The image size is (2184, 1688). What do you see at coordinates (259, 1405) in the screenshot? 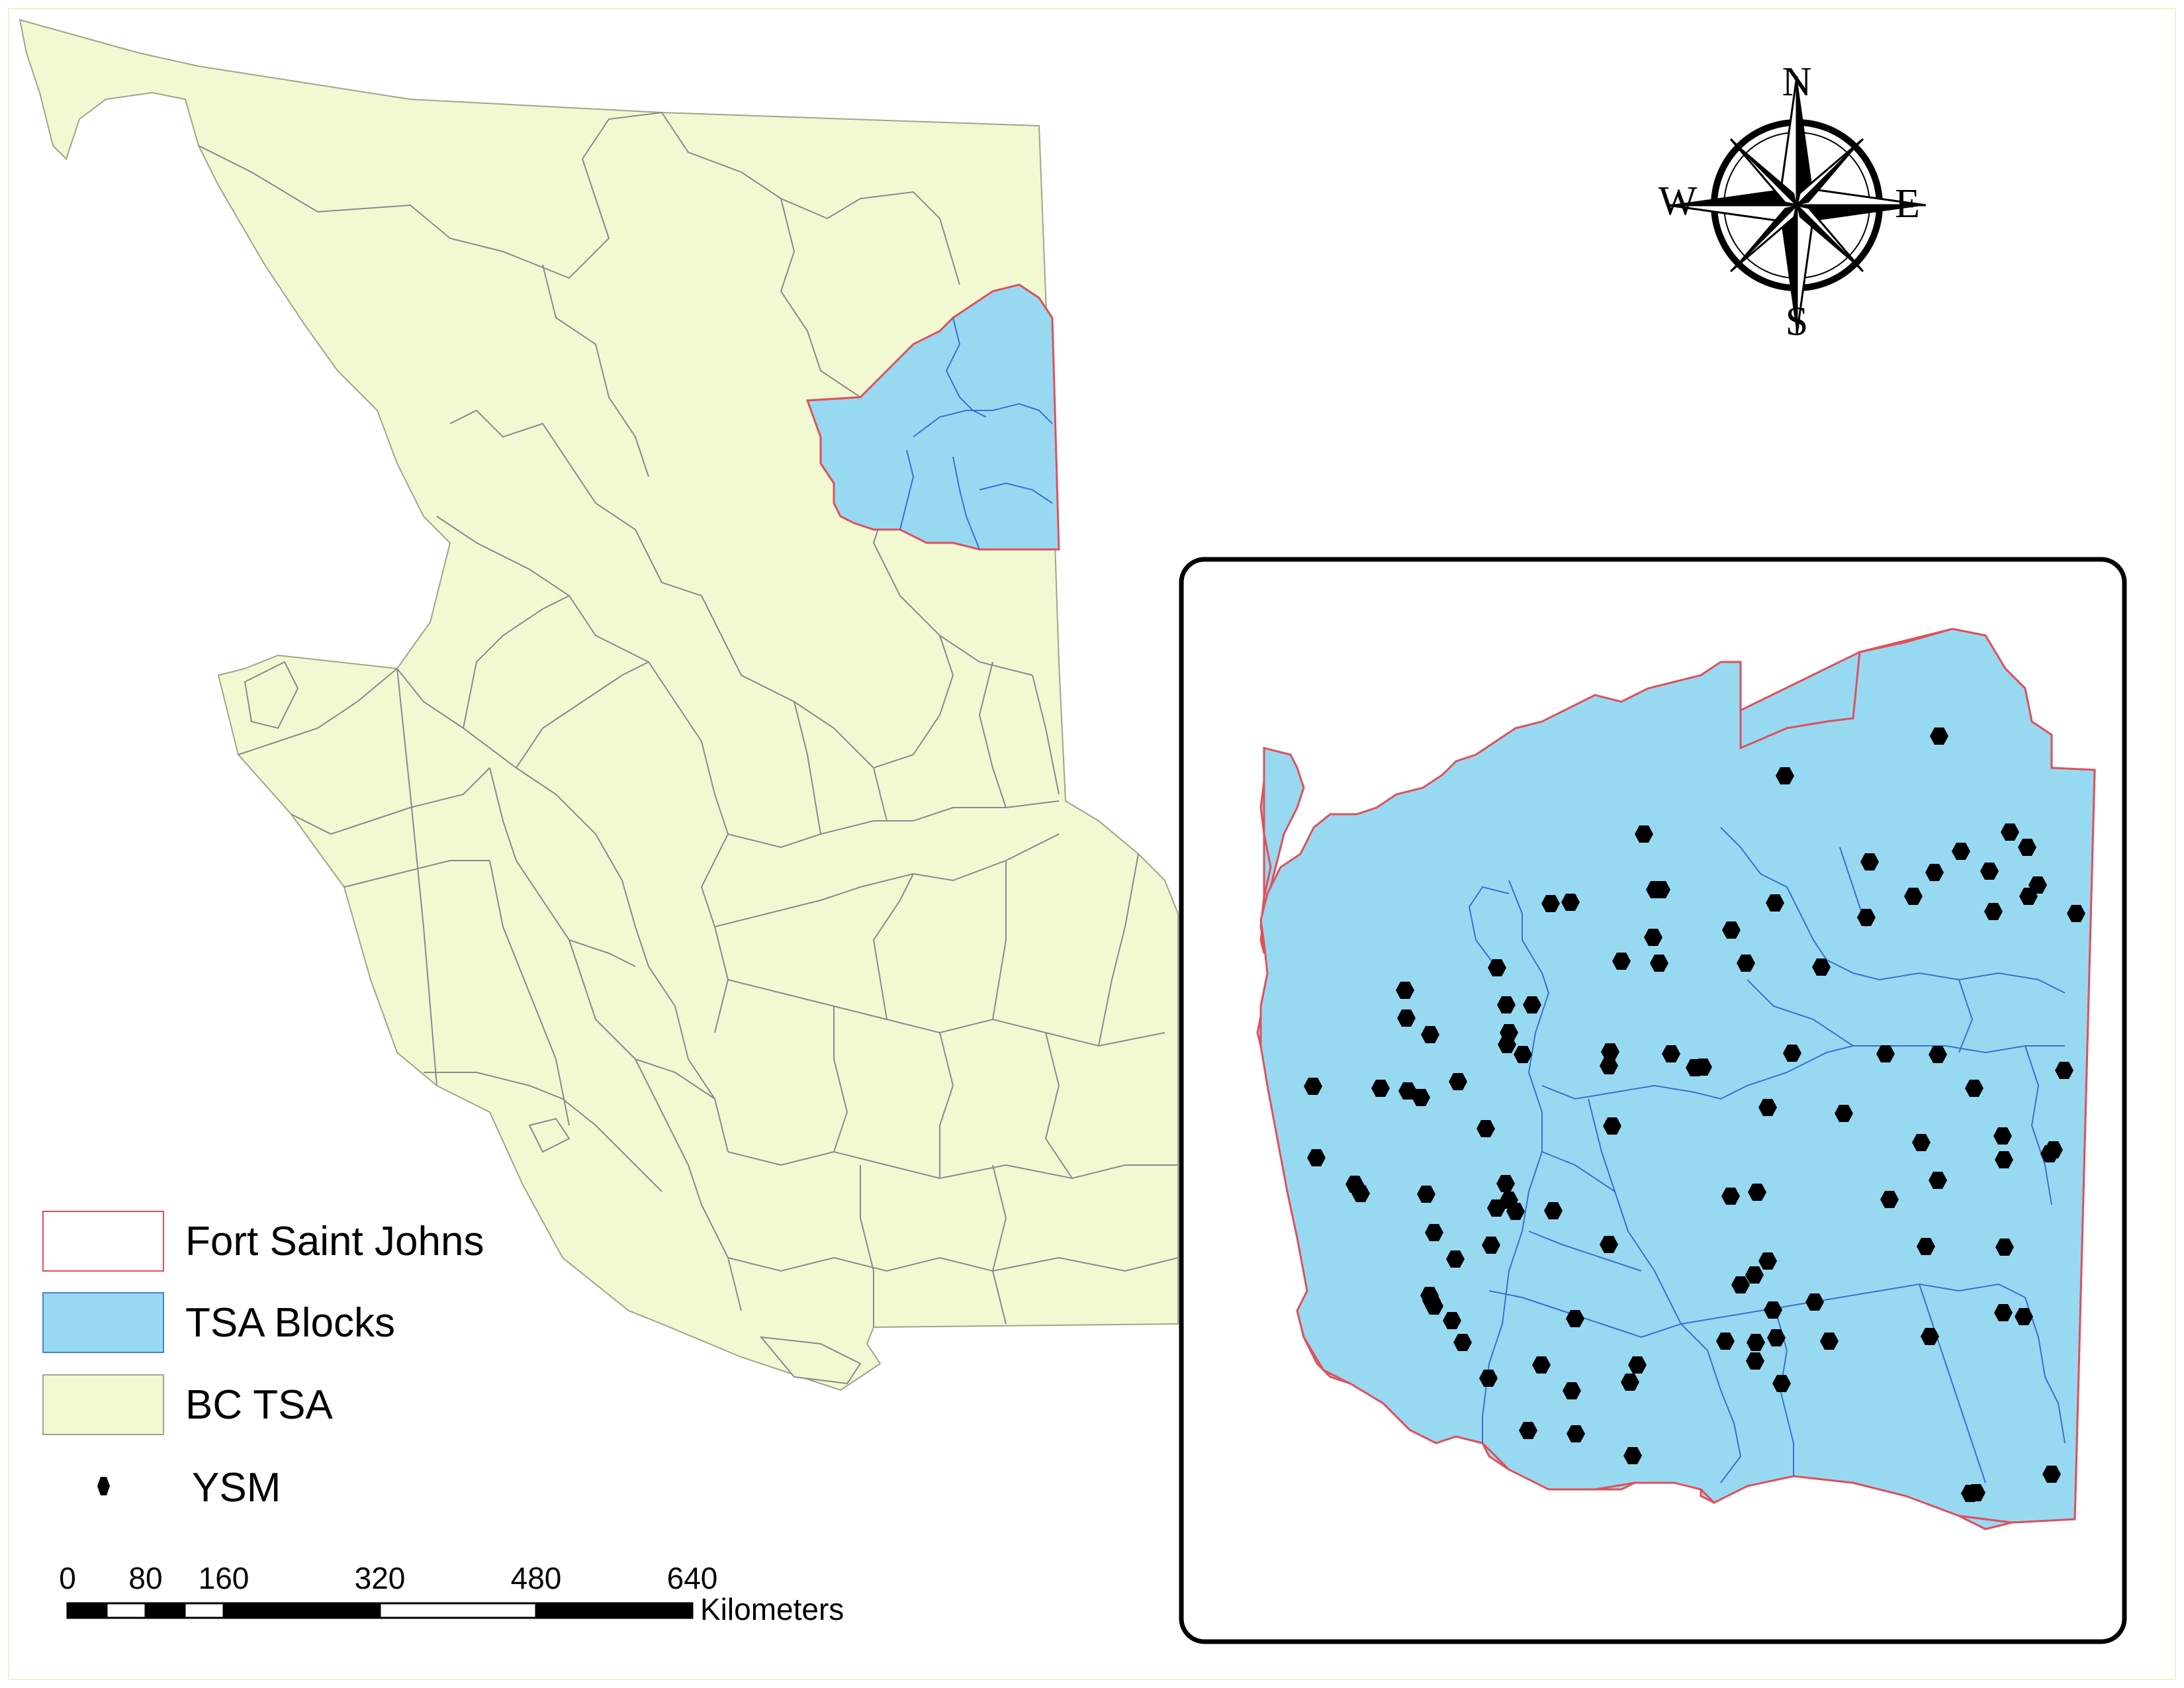
I see `legend-label-bc-tsa: BC TSA` at bounding box center [259, 1405].